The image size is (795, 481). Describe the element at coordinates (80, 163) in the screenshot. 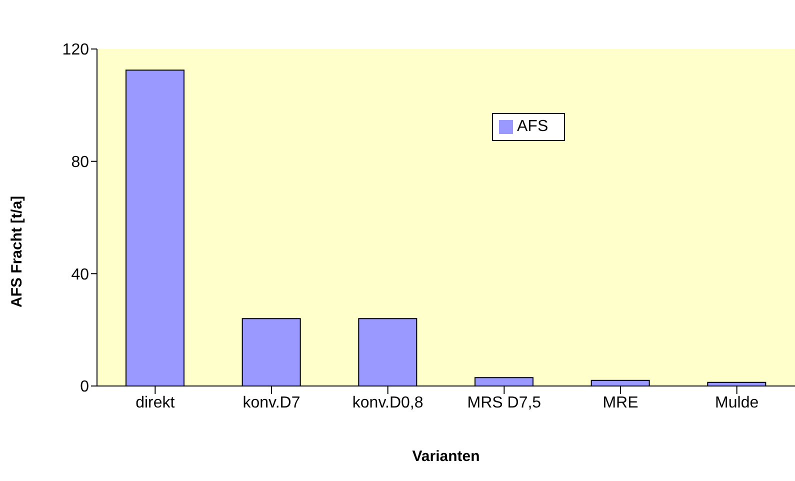

I see `y-tick-label: 80` at that location.